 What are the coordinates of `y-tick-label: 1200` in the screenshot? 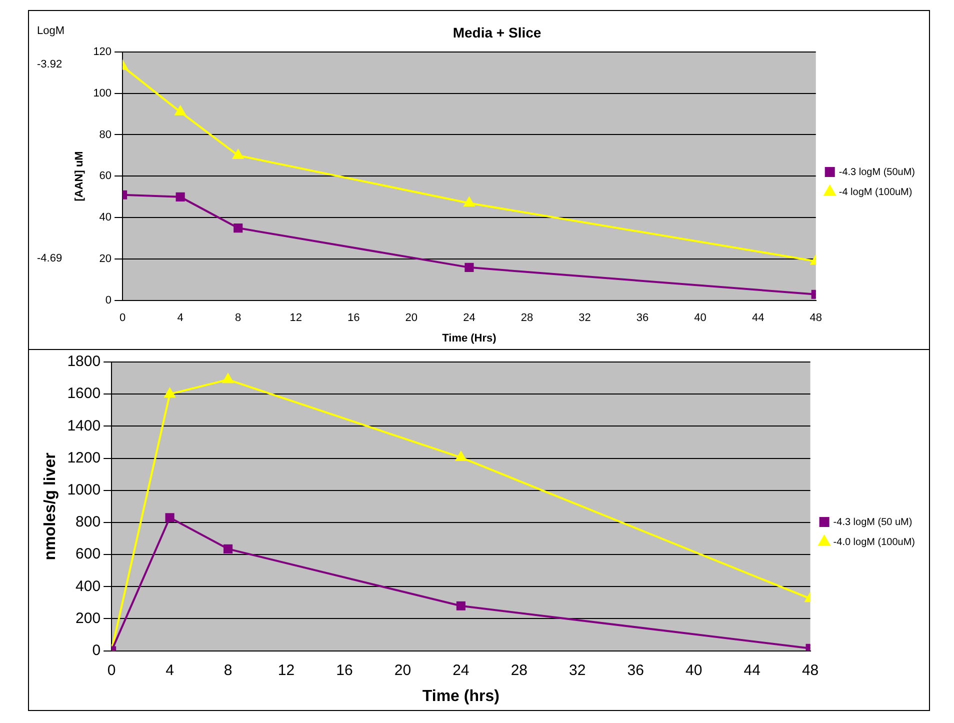 It's located at (84, 457).